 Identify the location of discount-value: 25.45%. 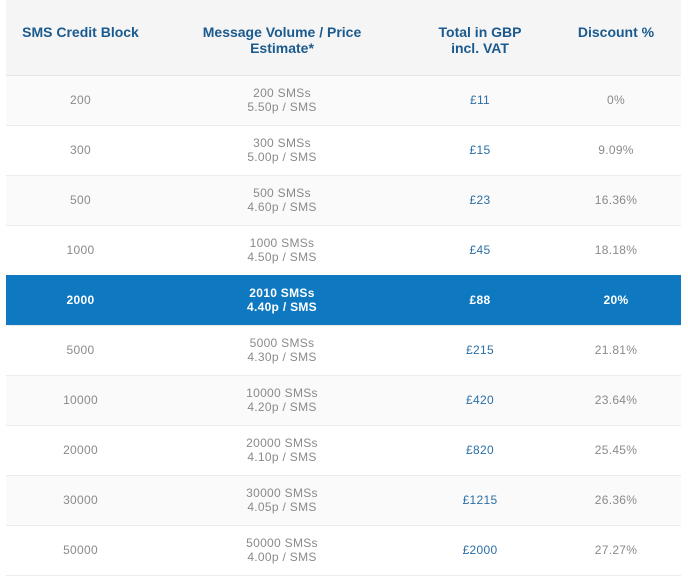
(616, 450).